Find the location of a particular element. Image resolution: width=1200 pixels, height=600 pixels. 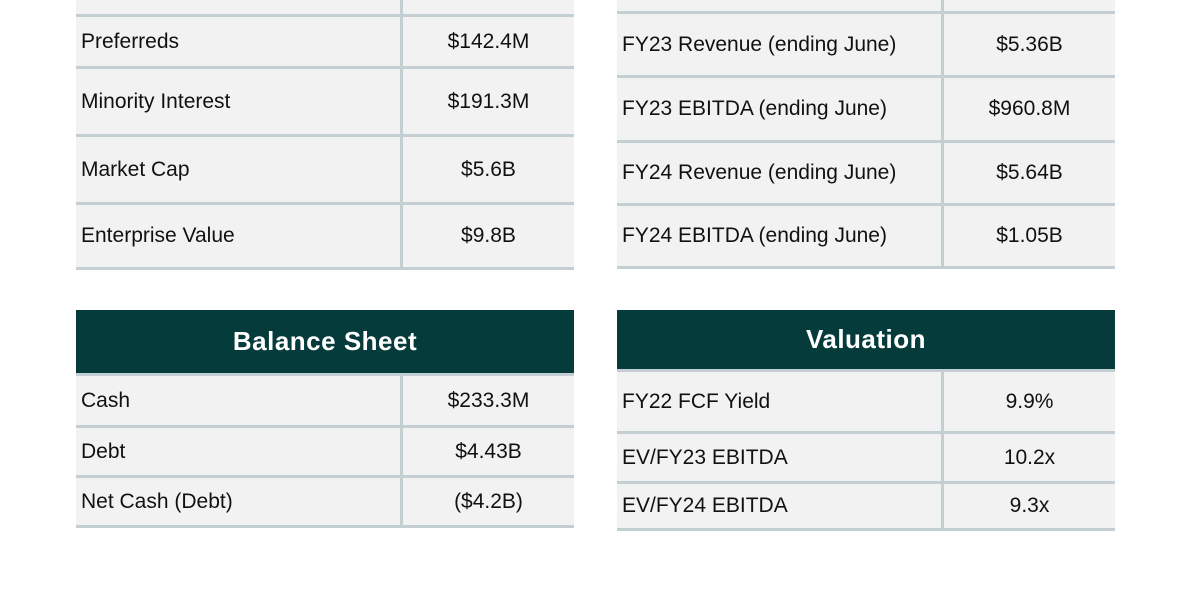

row-value: ($4.2B) is located at coordinates (487, 503).